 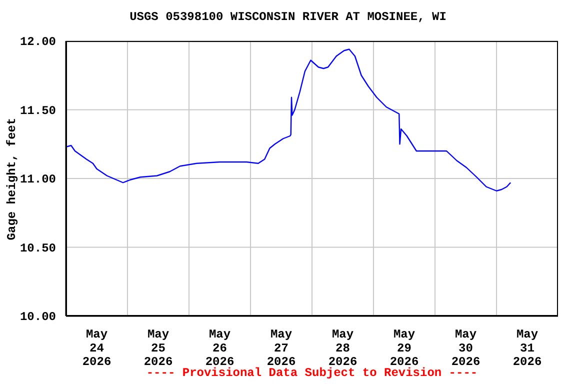 I want to click on y-tick-label: 10.50, so click(x=38, y=248).